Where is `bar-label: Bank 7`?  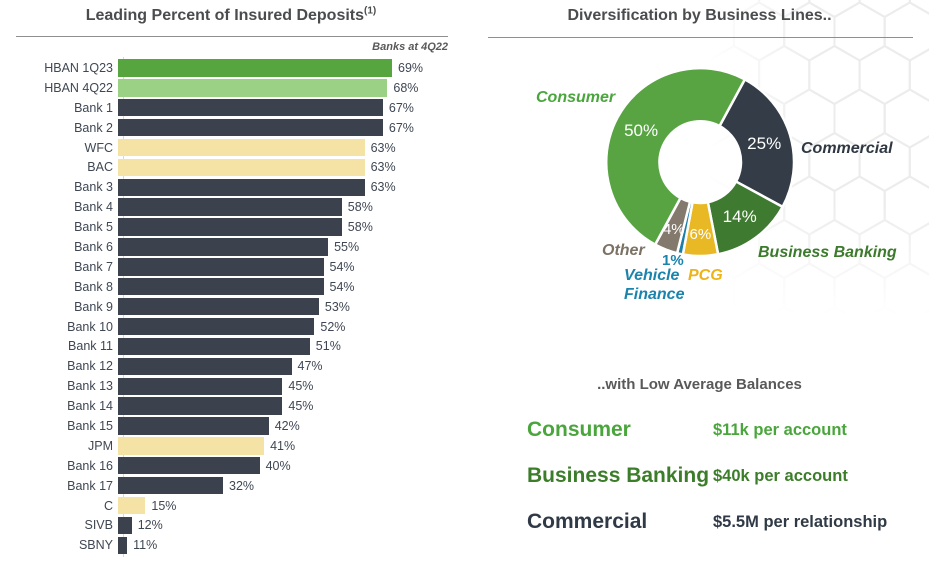
bar-label: Bank 7 is located at coordinates (93, 266).